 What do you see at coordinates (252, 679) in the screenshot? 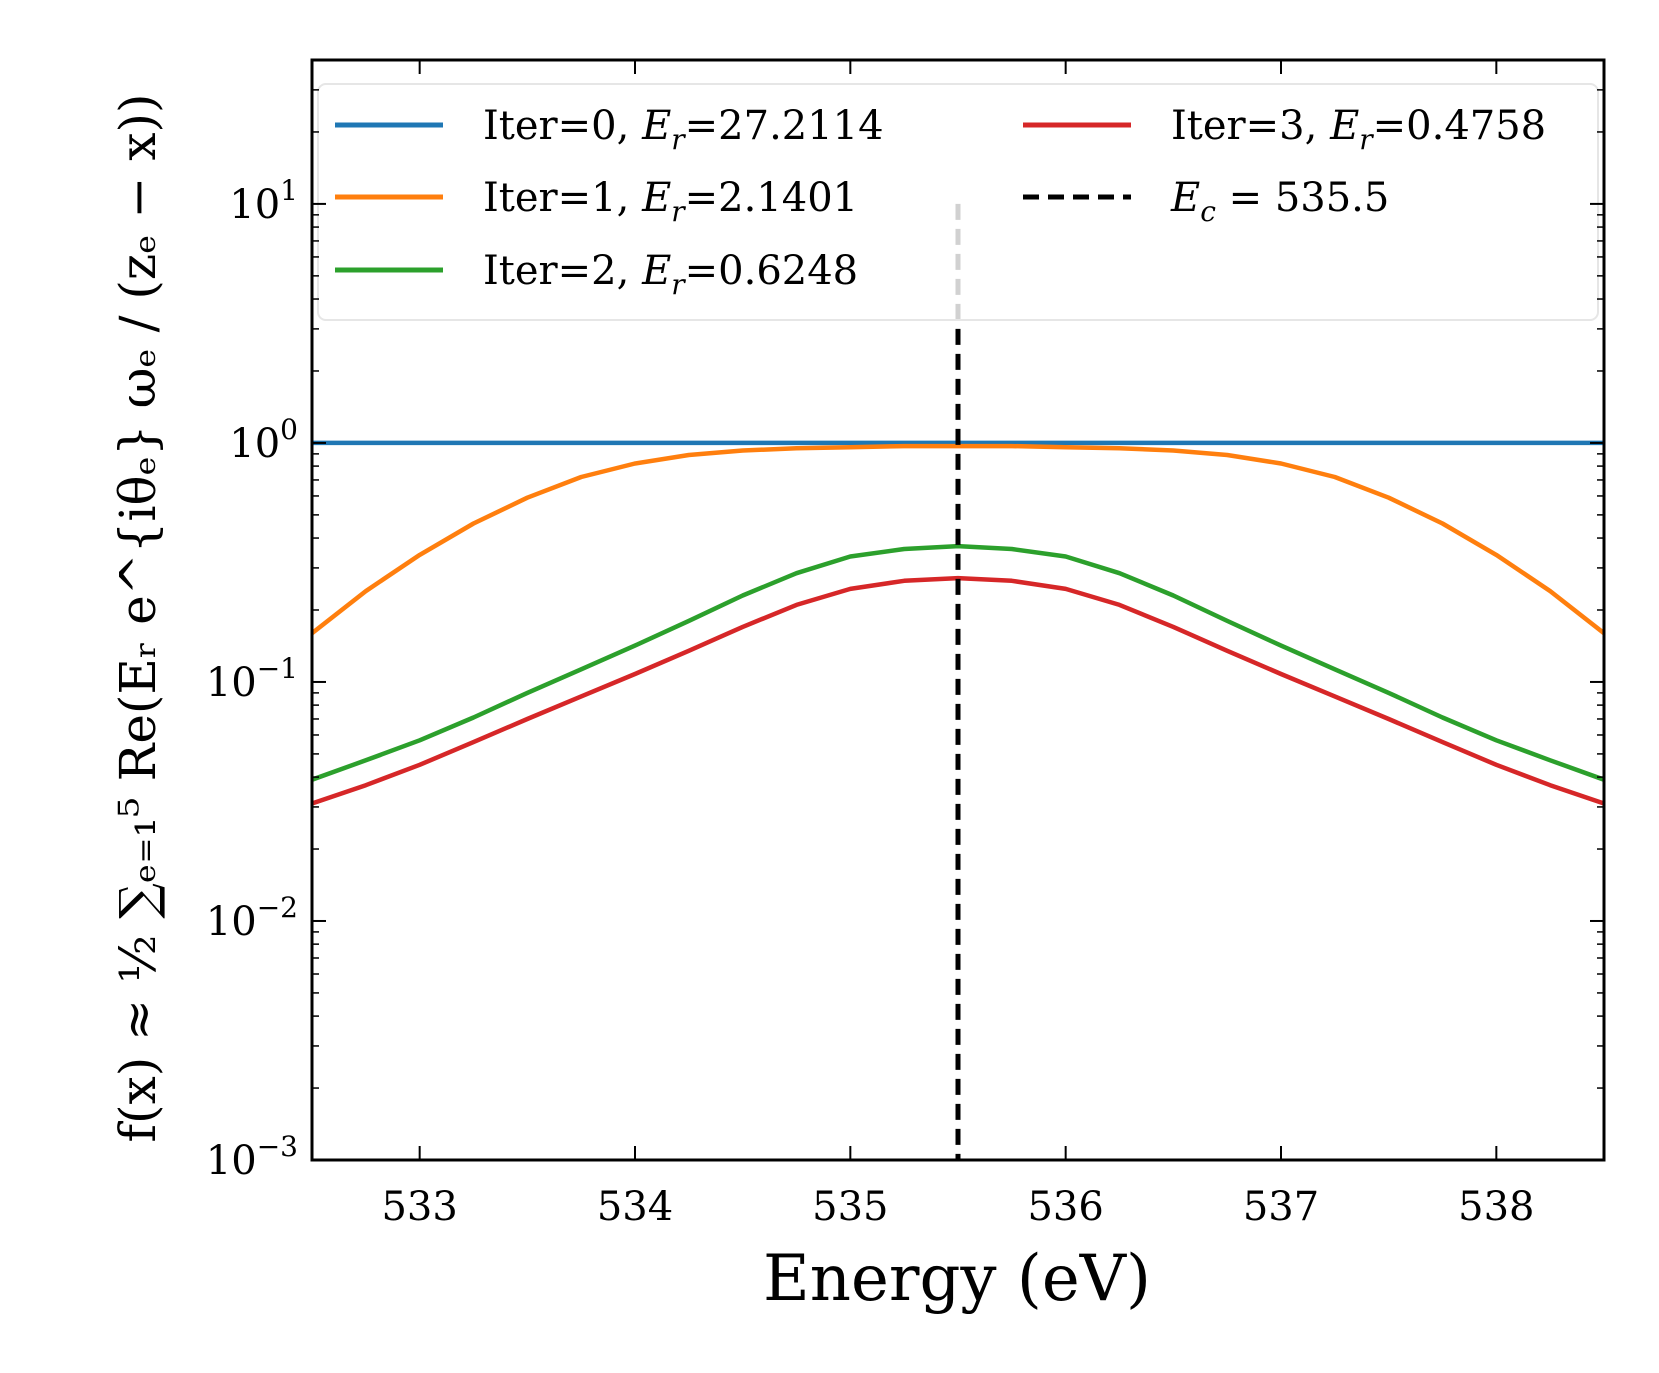
I see `y-tick-label-2: 10⁻¹` at bounding box center [252, 679].